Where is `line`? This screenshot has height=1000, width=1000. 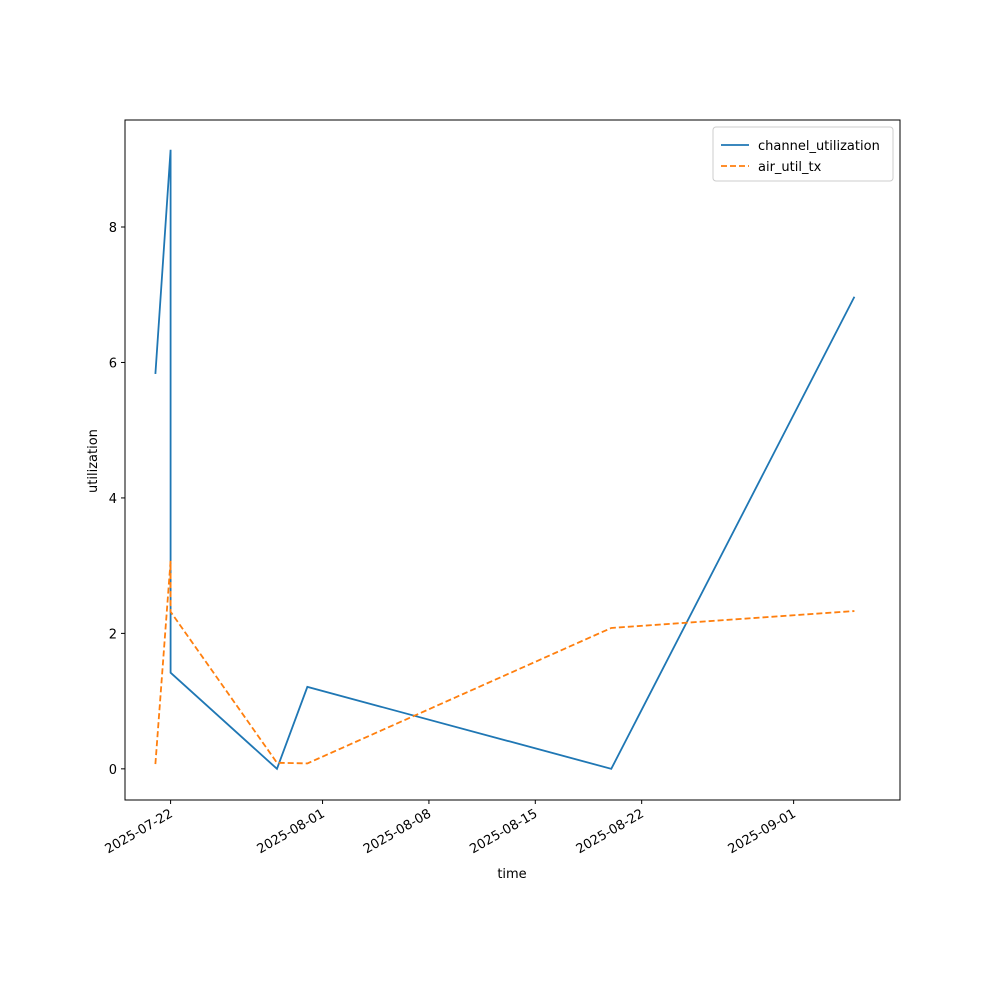
line is located at coordinates (504, 662).